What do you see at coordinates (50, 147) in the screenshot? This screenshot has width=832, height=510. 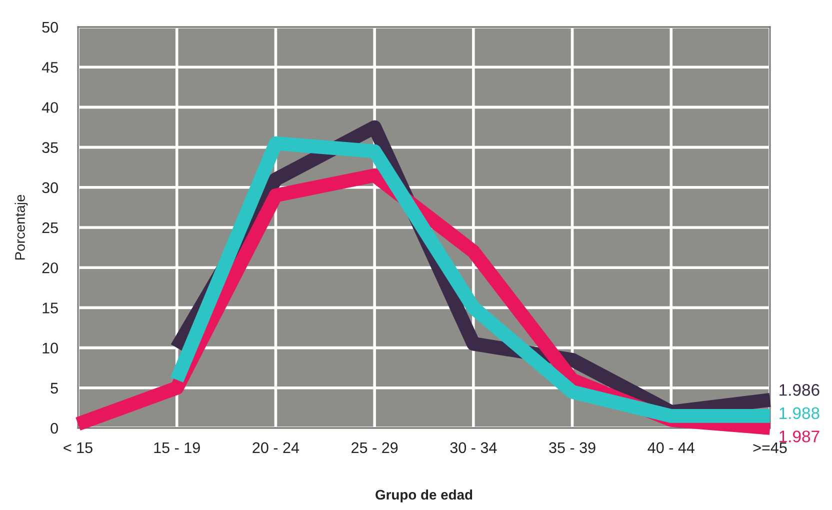 I see `y-tick-label: 35` at bounding box center [50, 147].